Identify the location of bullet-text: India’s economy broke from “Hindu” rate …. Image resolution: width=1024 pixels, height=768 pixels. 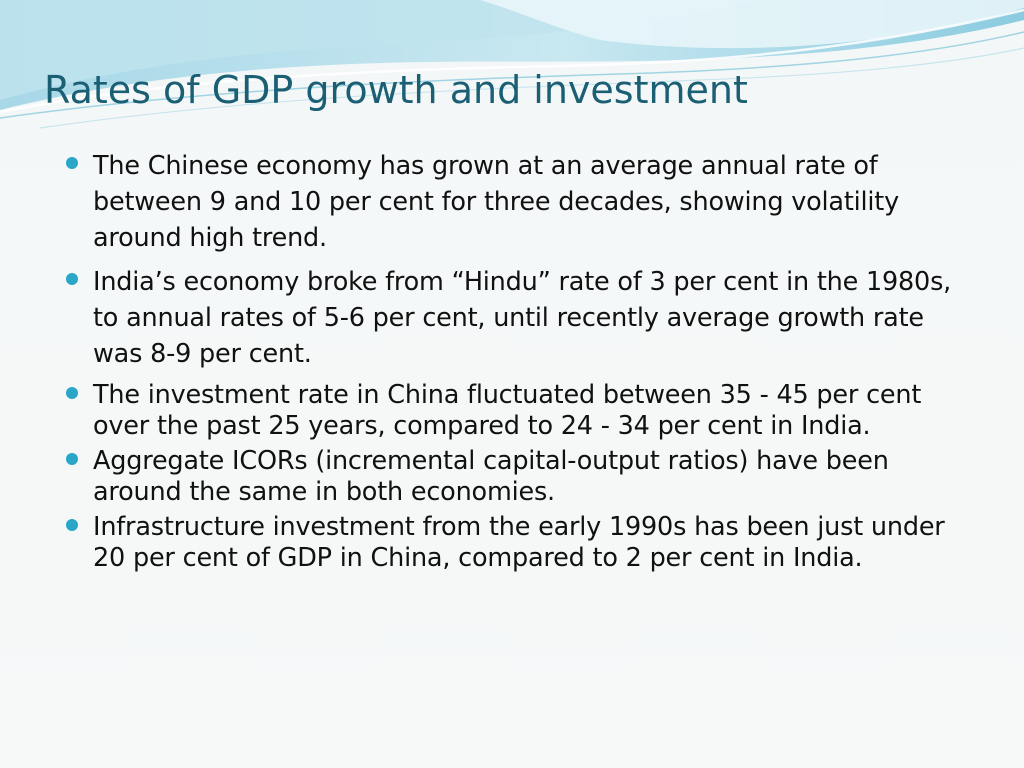
(522, 318).